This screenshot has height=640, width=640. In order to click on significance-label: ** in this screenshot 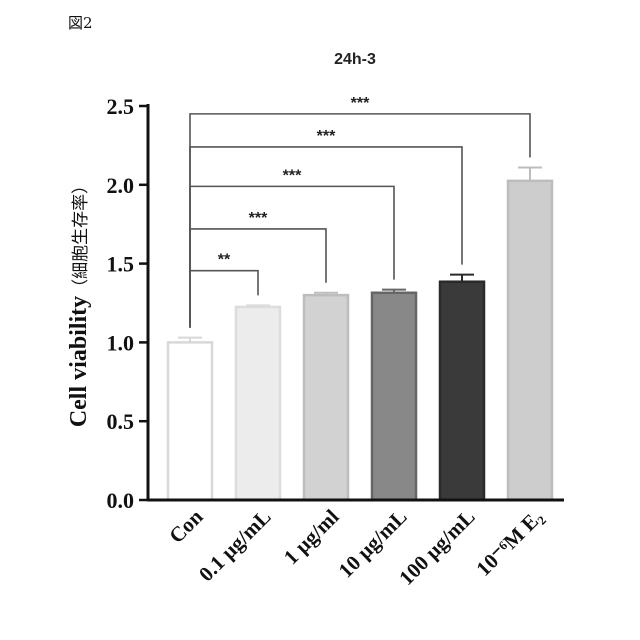, I will do `click(224, 260)`.